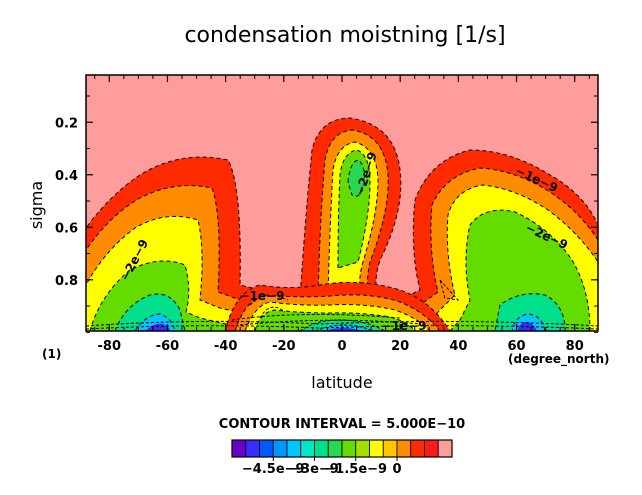 The width and height of the screenshot is (642, 495). What do you see at coordinates (168, 346) in the screenshot?
I see `x-tick-label: -60` at bounding box center [168, 346].